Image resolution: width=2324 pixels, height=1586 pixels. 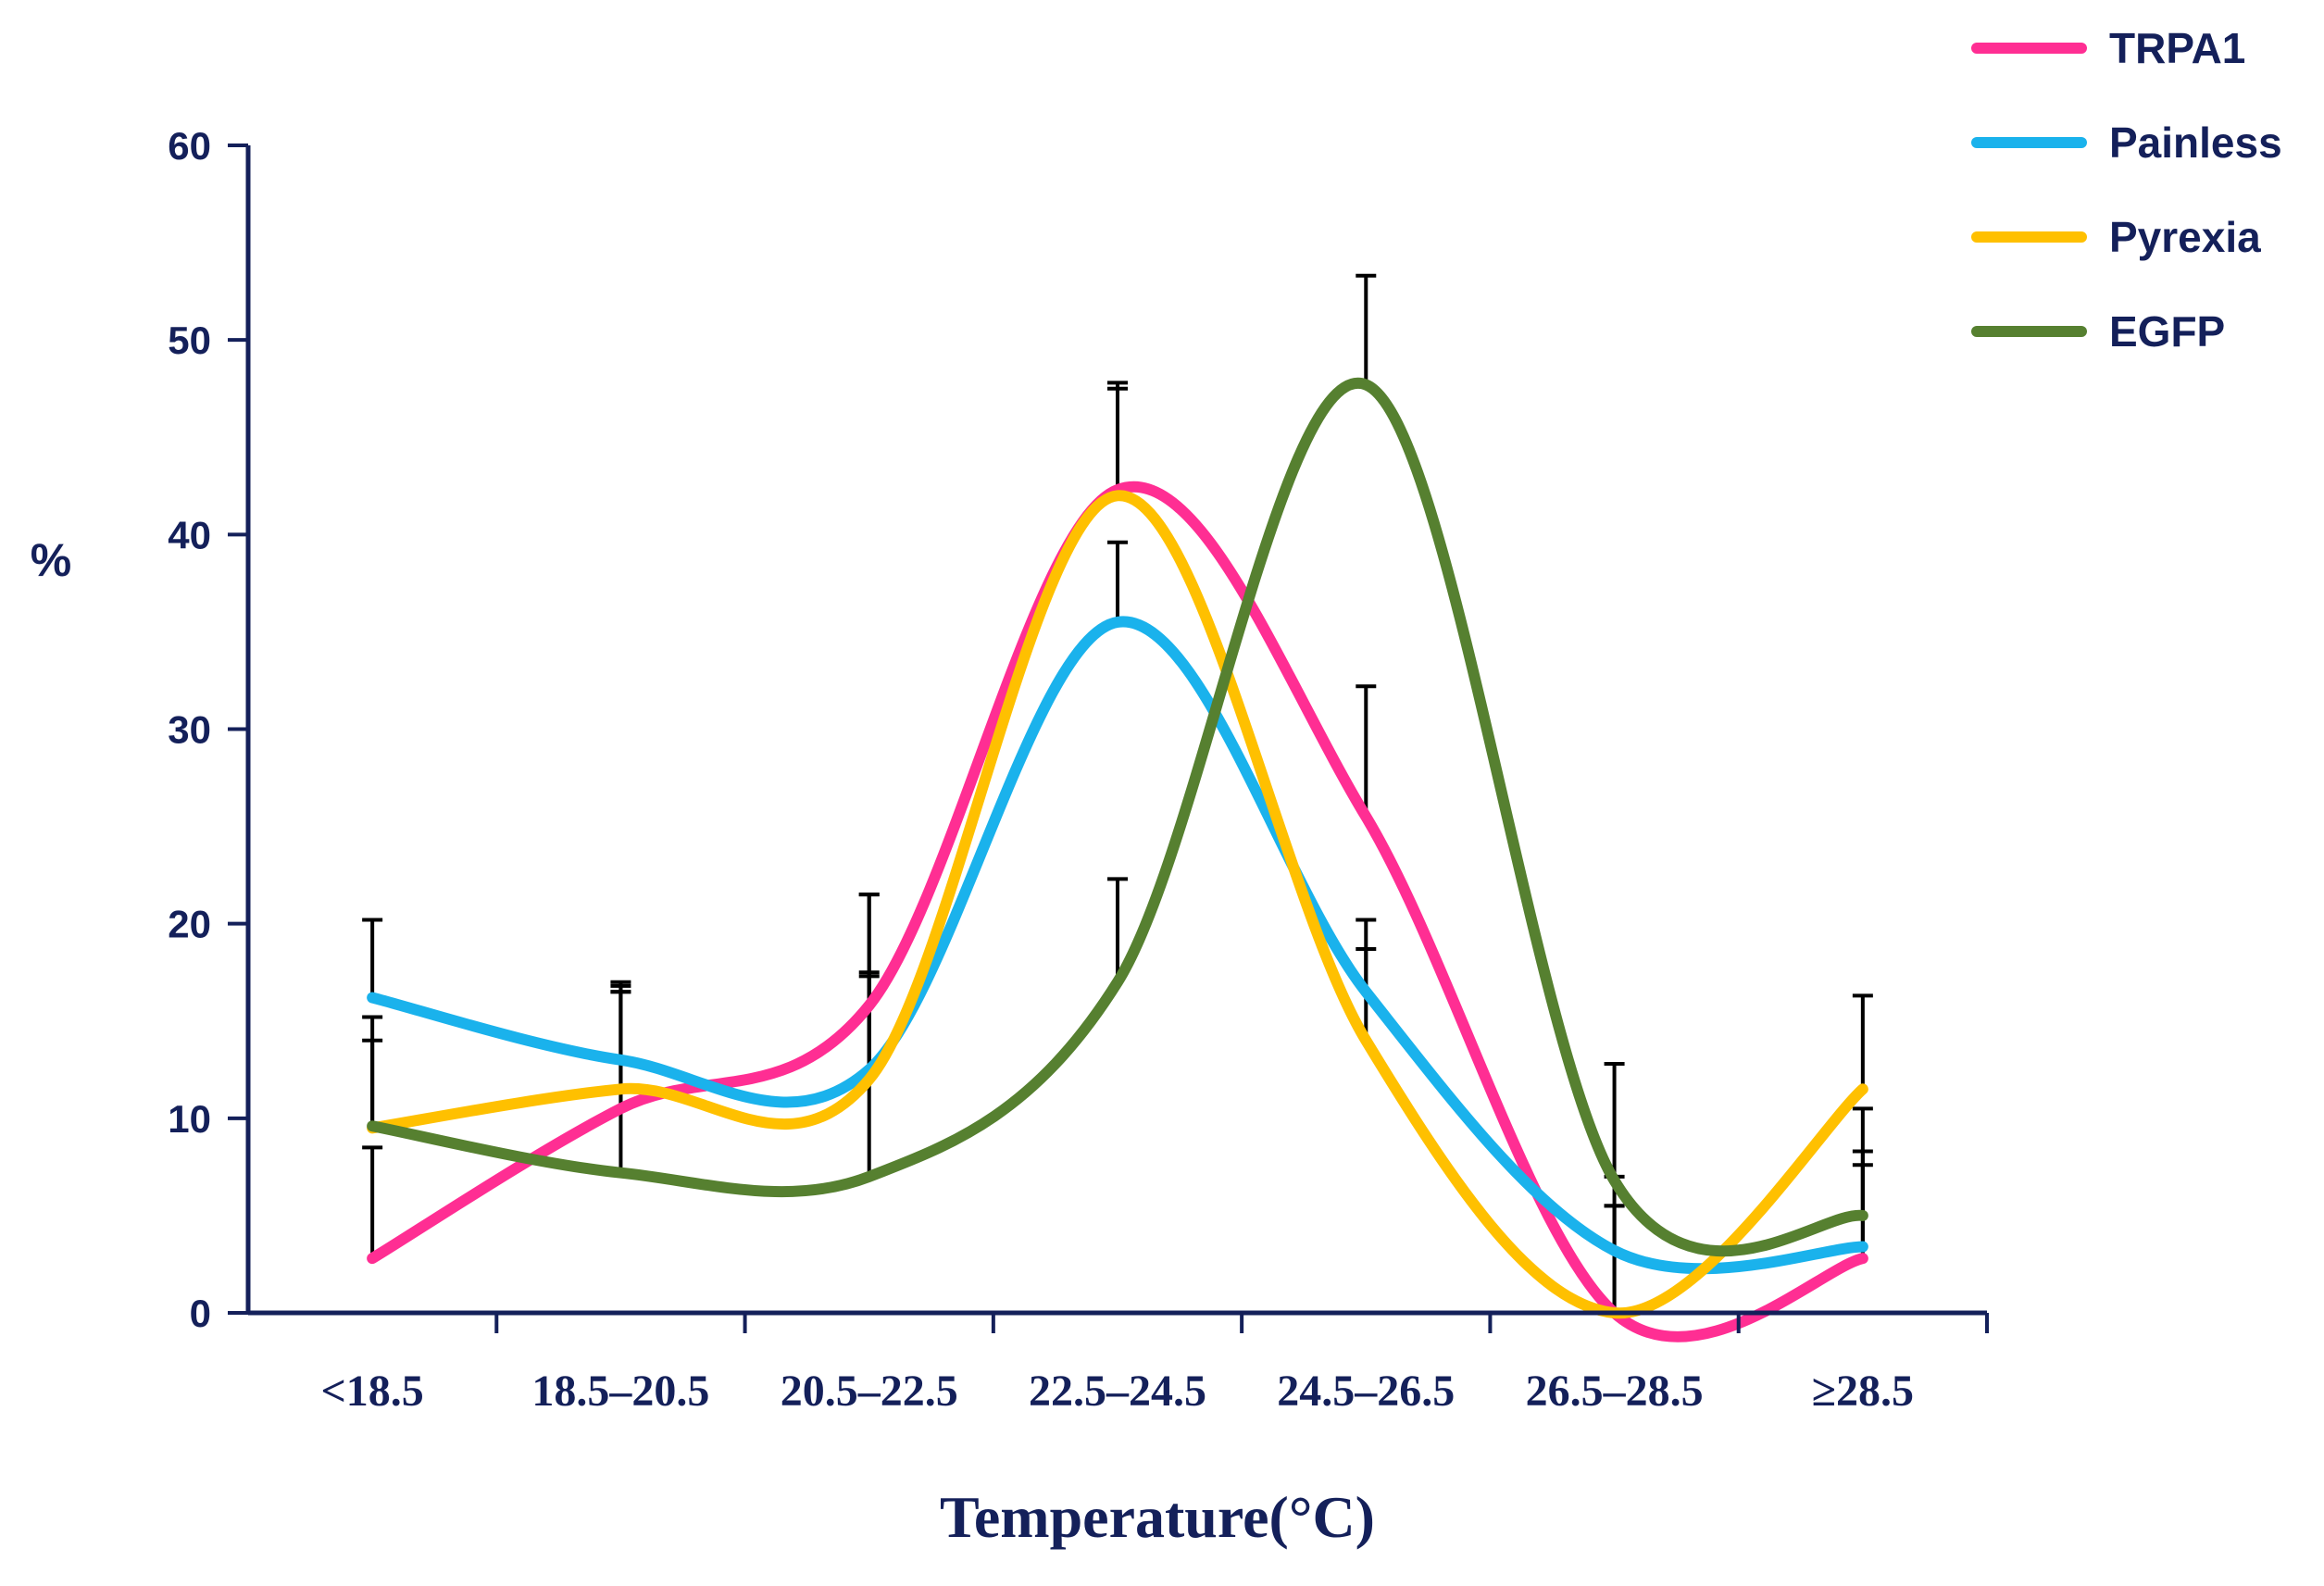 What do you see at coordinates (189, 924) in the screenshot?
I see `y-tick-label: 20` at bounding box center [189, 924].